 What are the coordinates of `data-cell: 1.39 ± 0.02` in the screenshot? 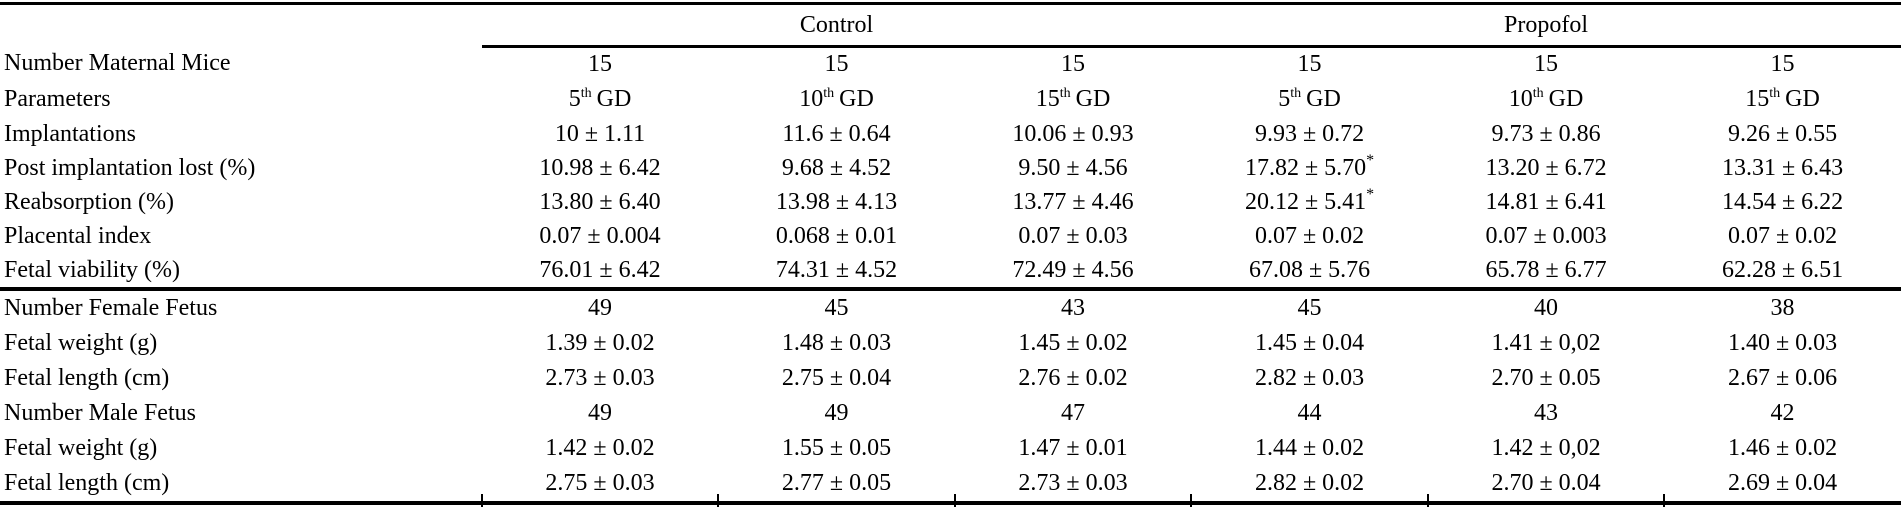 It's located at (600, 343).